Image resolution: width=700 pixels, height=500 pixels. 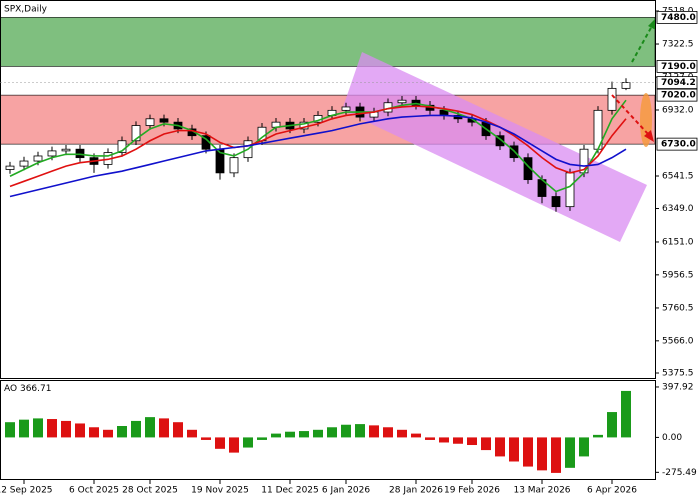 I want to click on y-tick-label: 7322.5, so click(x=678, y=45).